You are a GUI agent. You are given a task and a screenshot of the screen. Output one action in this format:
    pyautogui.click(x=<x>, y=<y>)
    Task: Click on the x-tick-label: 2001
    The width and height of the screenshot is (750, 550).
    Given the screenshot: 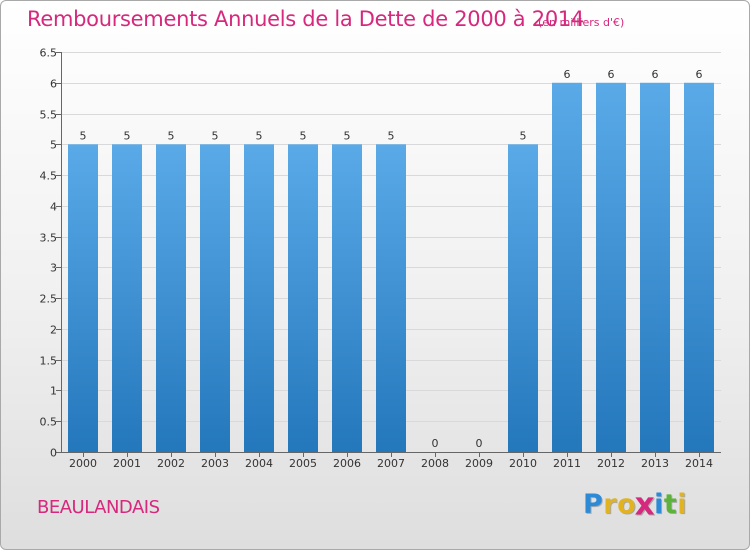 What is the action you would take?
    pyautogui.click(x=127, y=463)
    